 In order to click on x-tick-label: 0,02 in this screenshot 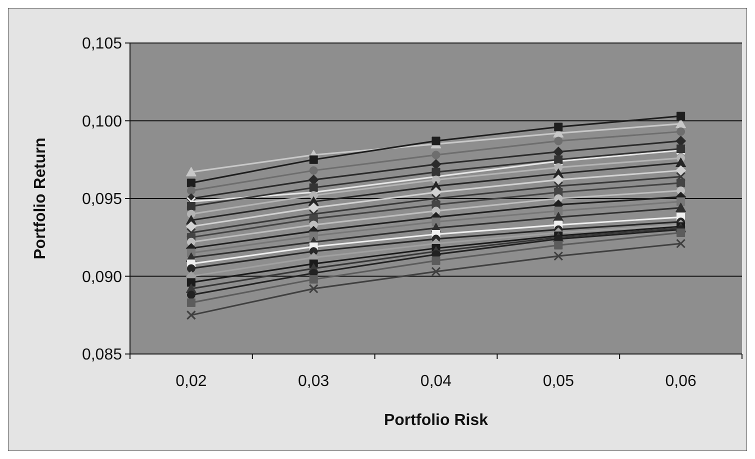, I will do `click(191, 381)`.